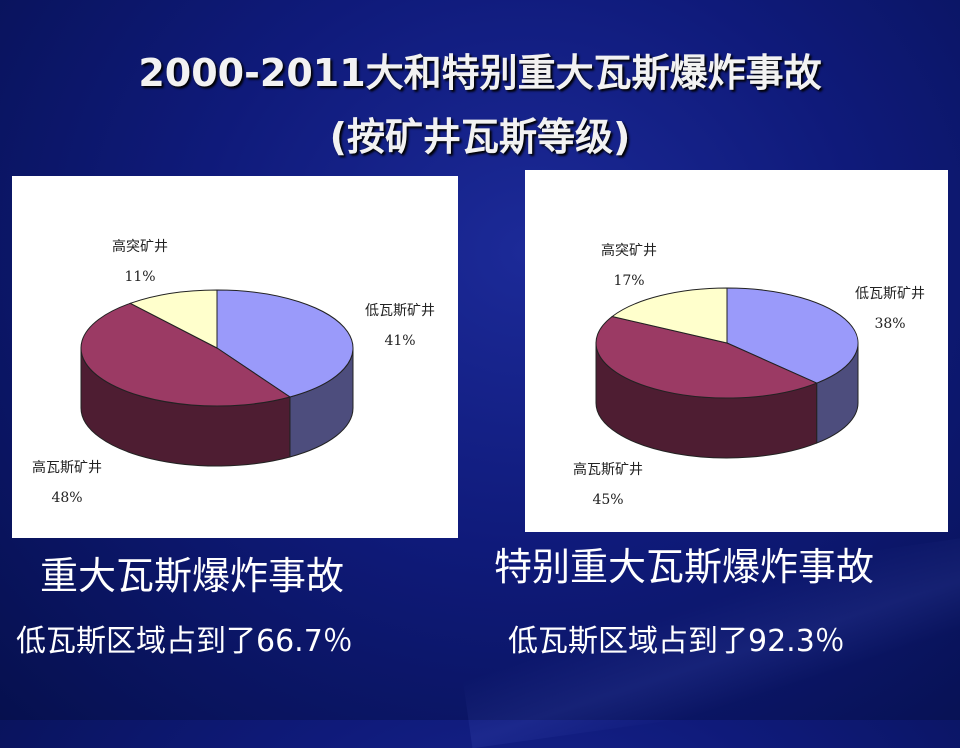 The image size is (960, 748). What do you see at coordinates (66, 498) in the screenshot?
I see `slice-value-label-1: 48%` at bounding box center [66, 498].